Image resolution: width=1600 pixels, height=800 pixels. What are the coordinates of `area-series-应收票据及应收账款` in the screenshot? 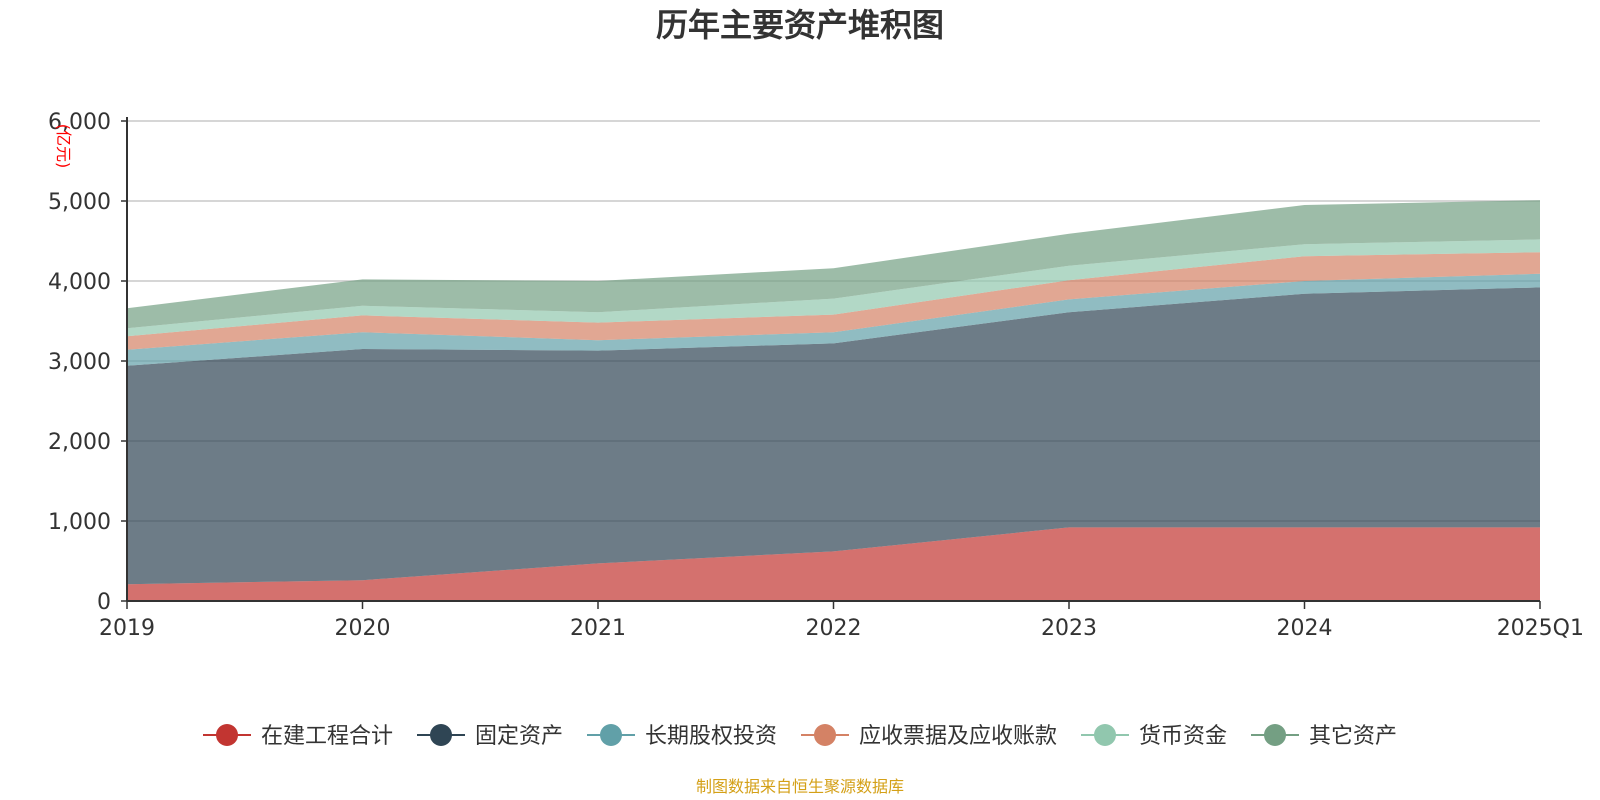 It's located at (833, 301).